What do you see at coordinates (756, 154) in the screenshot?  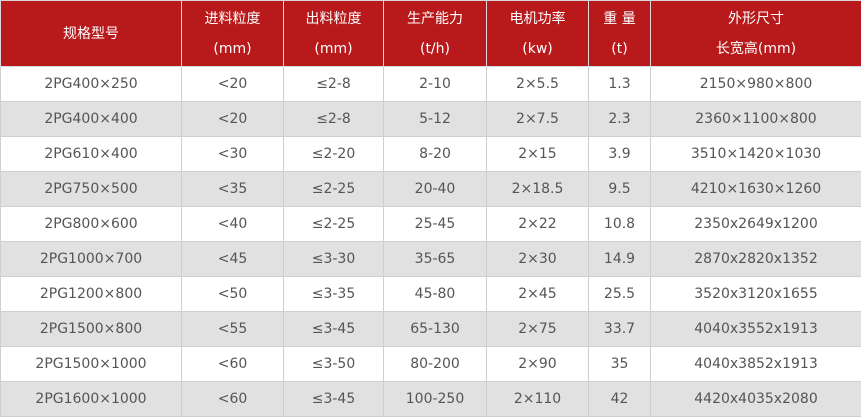 I see `table-cell: 3510×1420×1030` at bounding box center [756, 154].